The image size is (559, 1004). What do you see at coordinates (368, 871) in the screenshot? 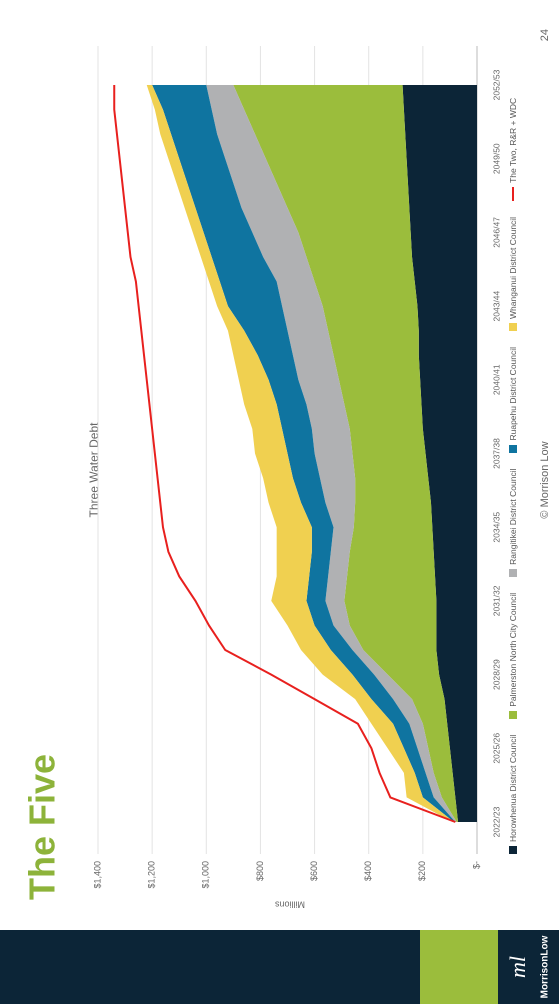
I see `y-tick-label: $400` at bounding box center [368, 871].